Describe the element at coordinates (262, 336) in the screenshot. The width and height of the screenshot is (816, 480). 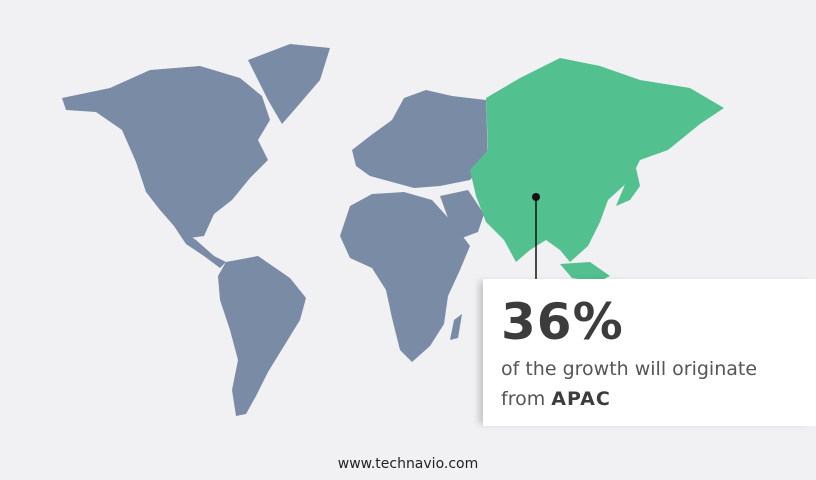
I see `south-america` at that location.